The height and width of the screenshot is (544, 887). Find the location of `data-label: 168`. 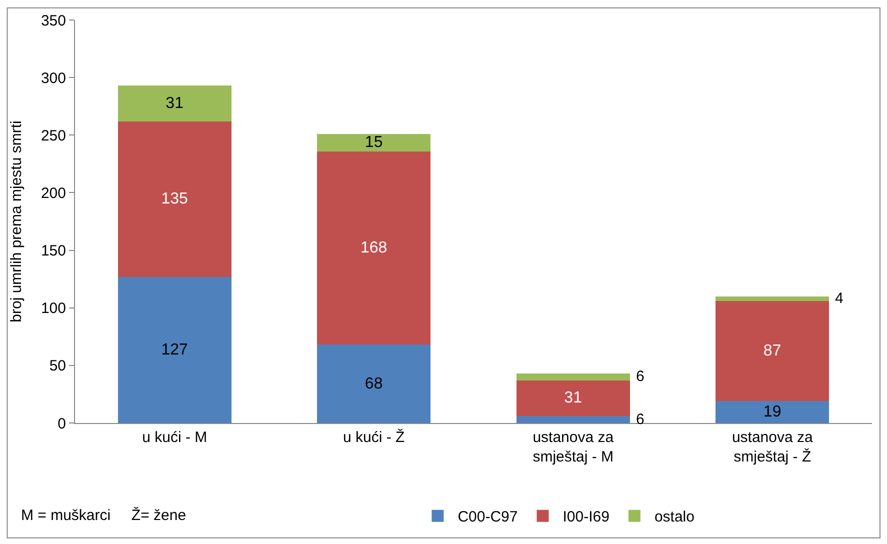

data-label: 168 is located at coordinates (374, 247).